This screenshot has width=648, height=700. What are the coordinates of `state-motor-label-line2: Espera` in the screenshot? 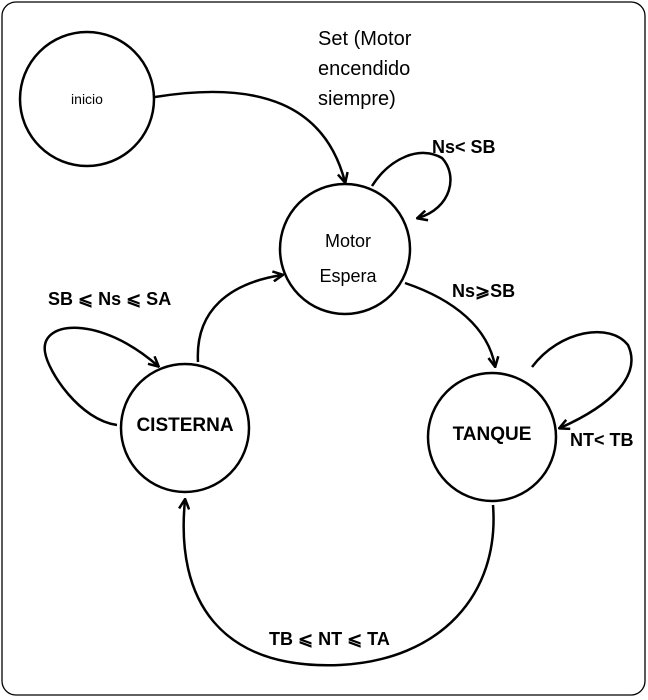 It's located at (348, 276).